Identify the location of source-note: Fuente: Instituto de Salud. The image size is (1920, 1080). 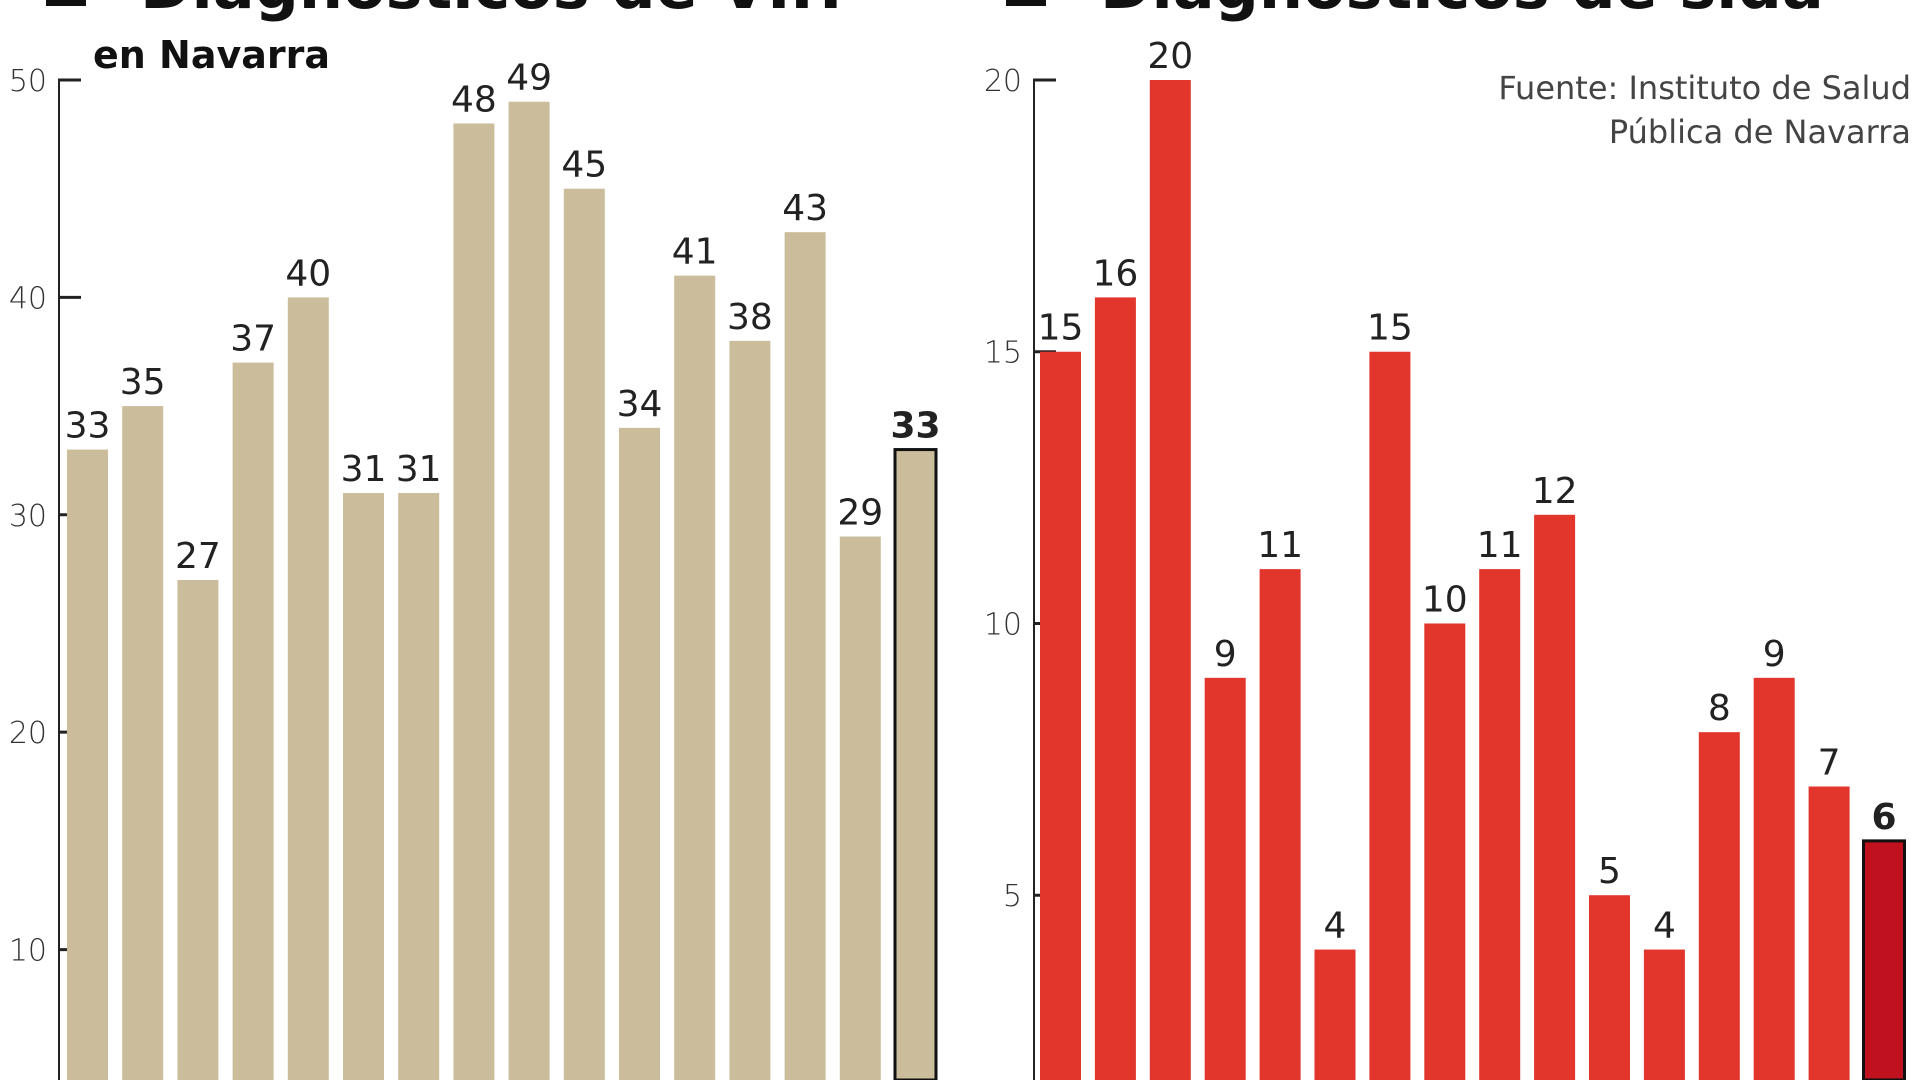
(1704, 88).